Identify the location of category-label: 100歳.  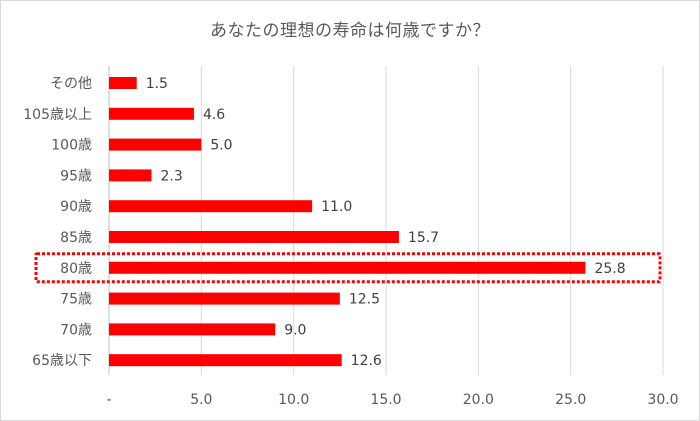
(71, 146).